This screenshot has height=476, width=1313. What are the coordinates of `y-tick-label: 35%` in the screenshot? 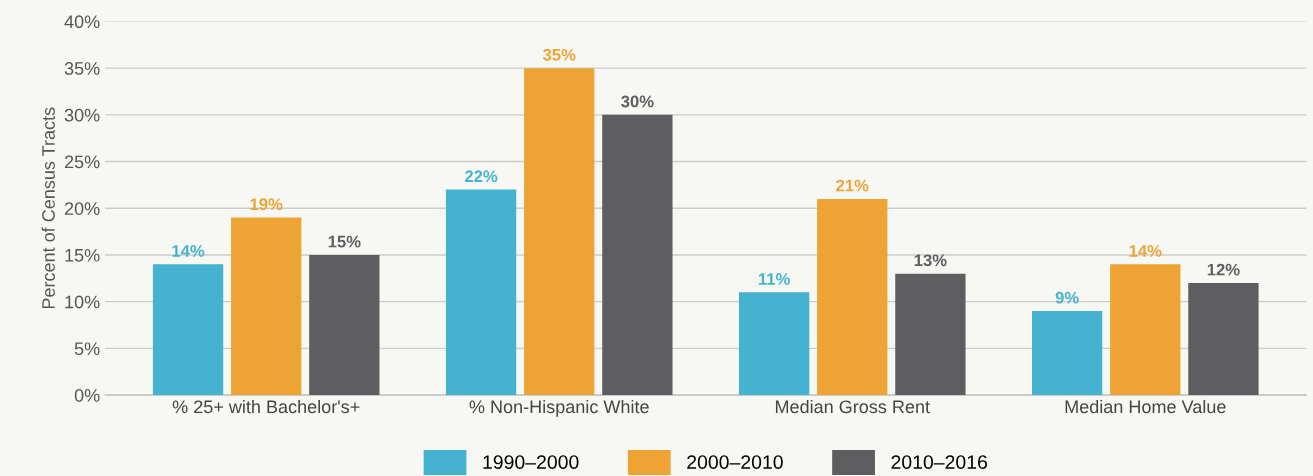 It's located at (82, 68).